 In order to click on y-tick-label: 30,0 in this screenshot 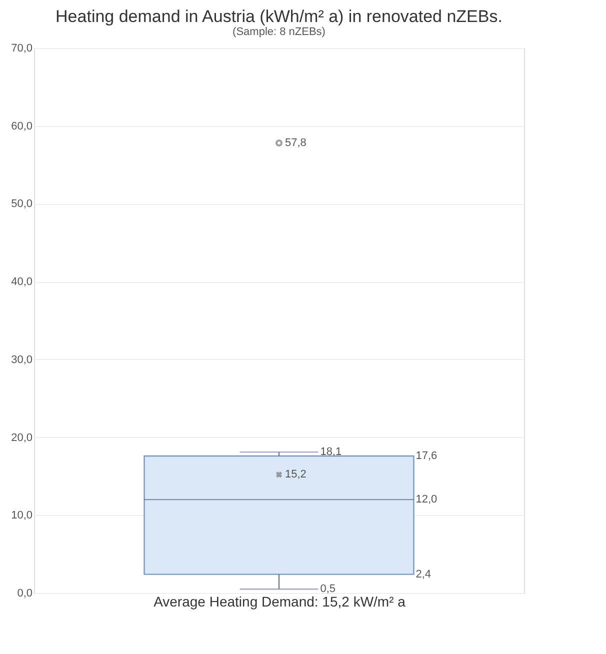, I will do `click(21, 360)`.